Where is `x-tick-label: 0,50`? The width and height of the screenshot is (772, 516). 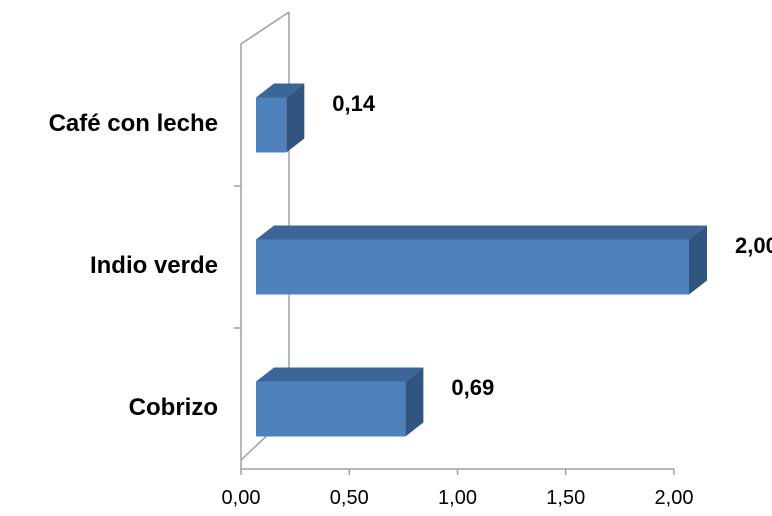 x-tick-label: 0,50 is located at coordinates (349, 498).